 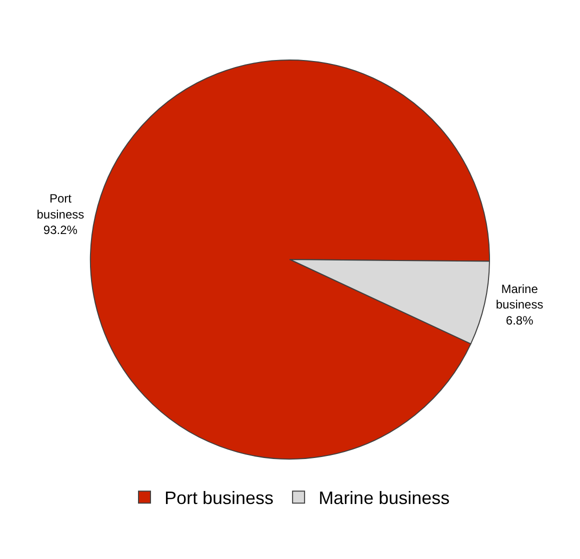 What do you see at coordinates (384, 498) in the screenshot?
I see `legend-label: Marine business` at bounding box center [384, 498].